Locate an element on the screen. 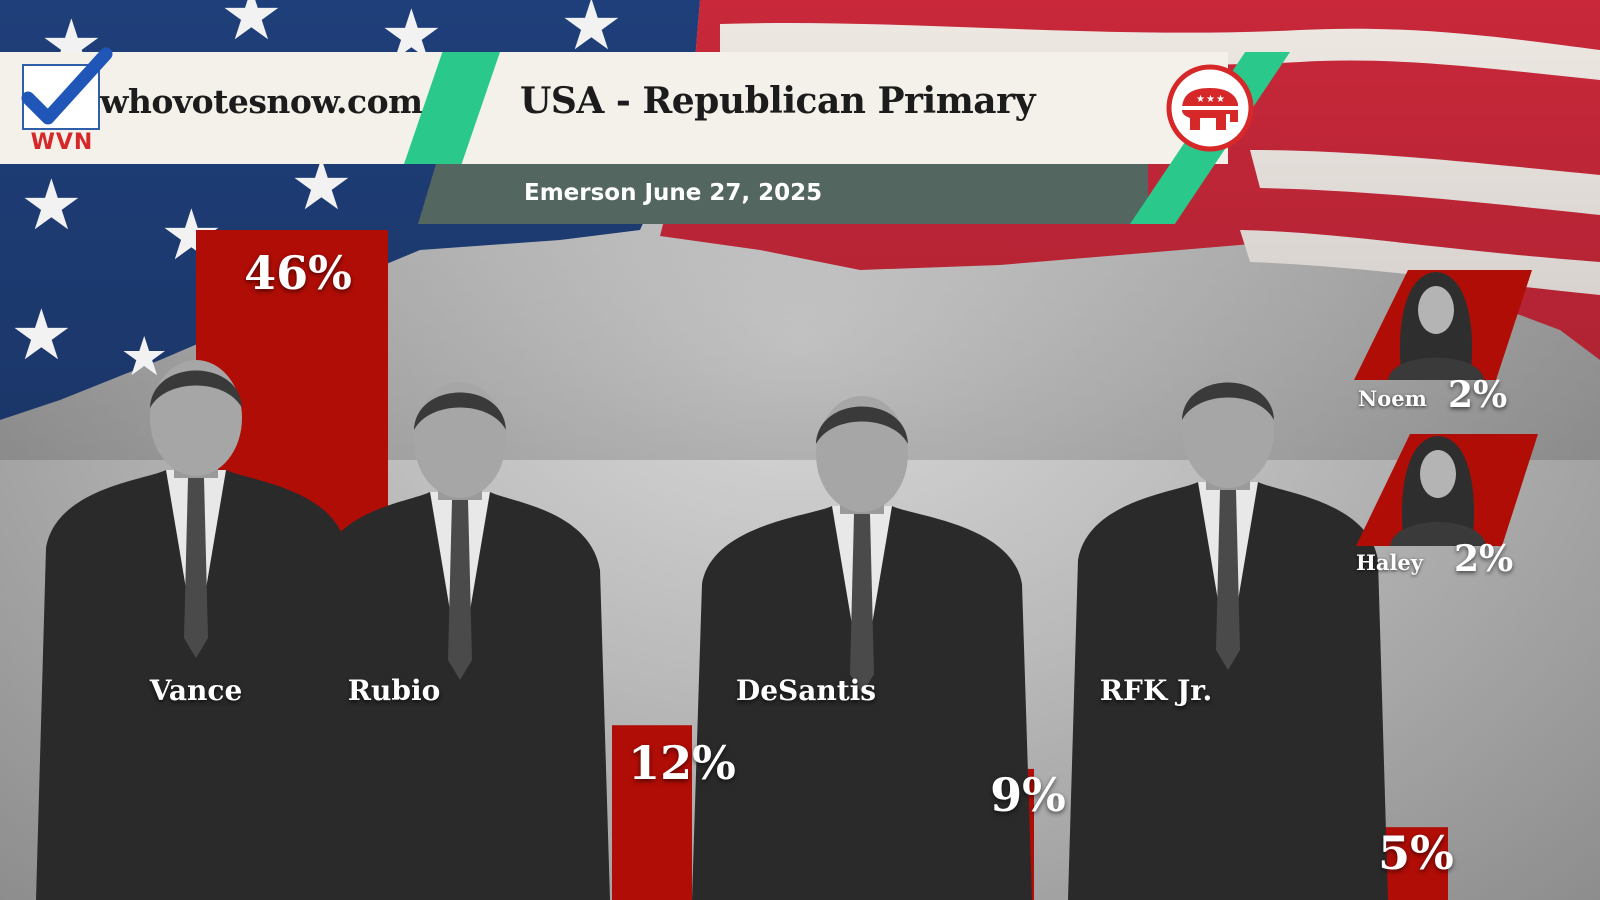  subtitle-bar is located at coordinates (783, 194).